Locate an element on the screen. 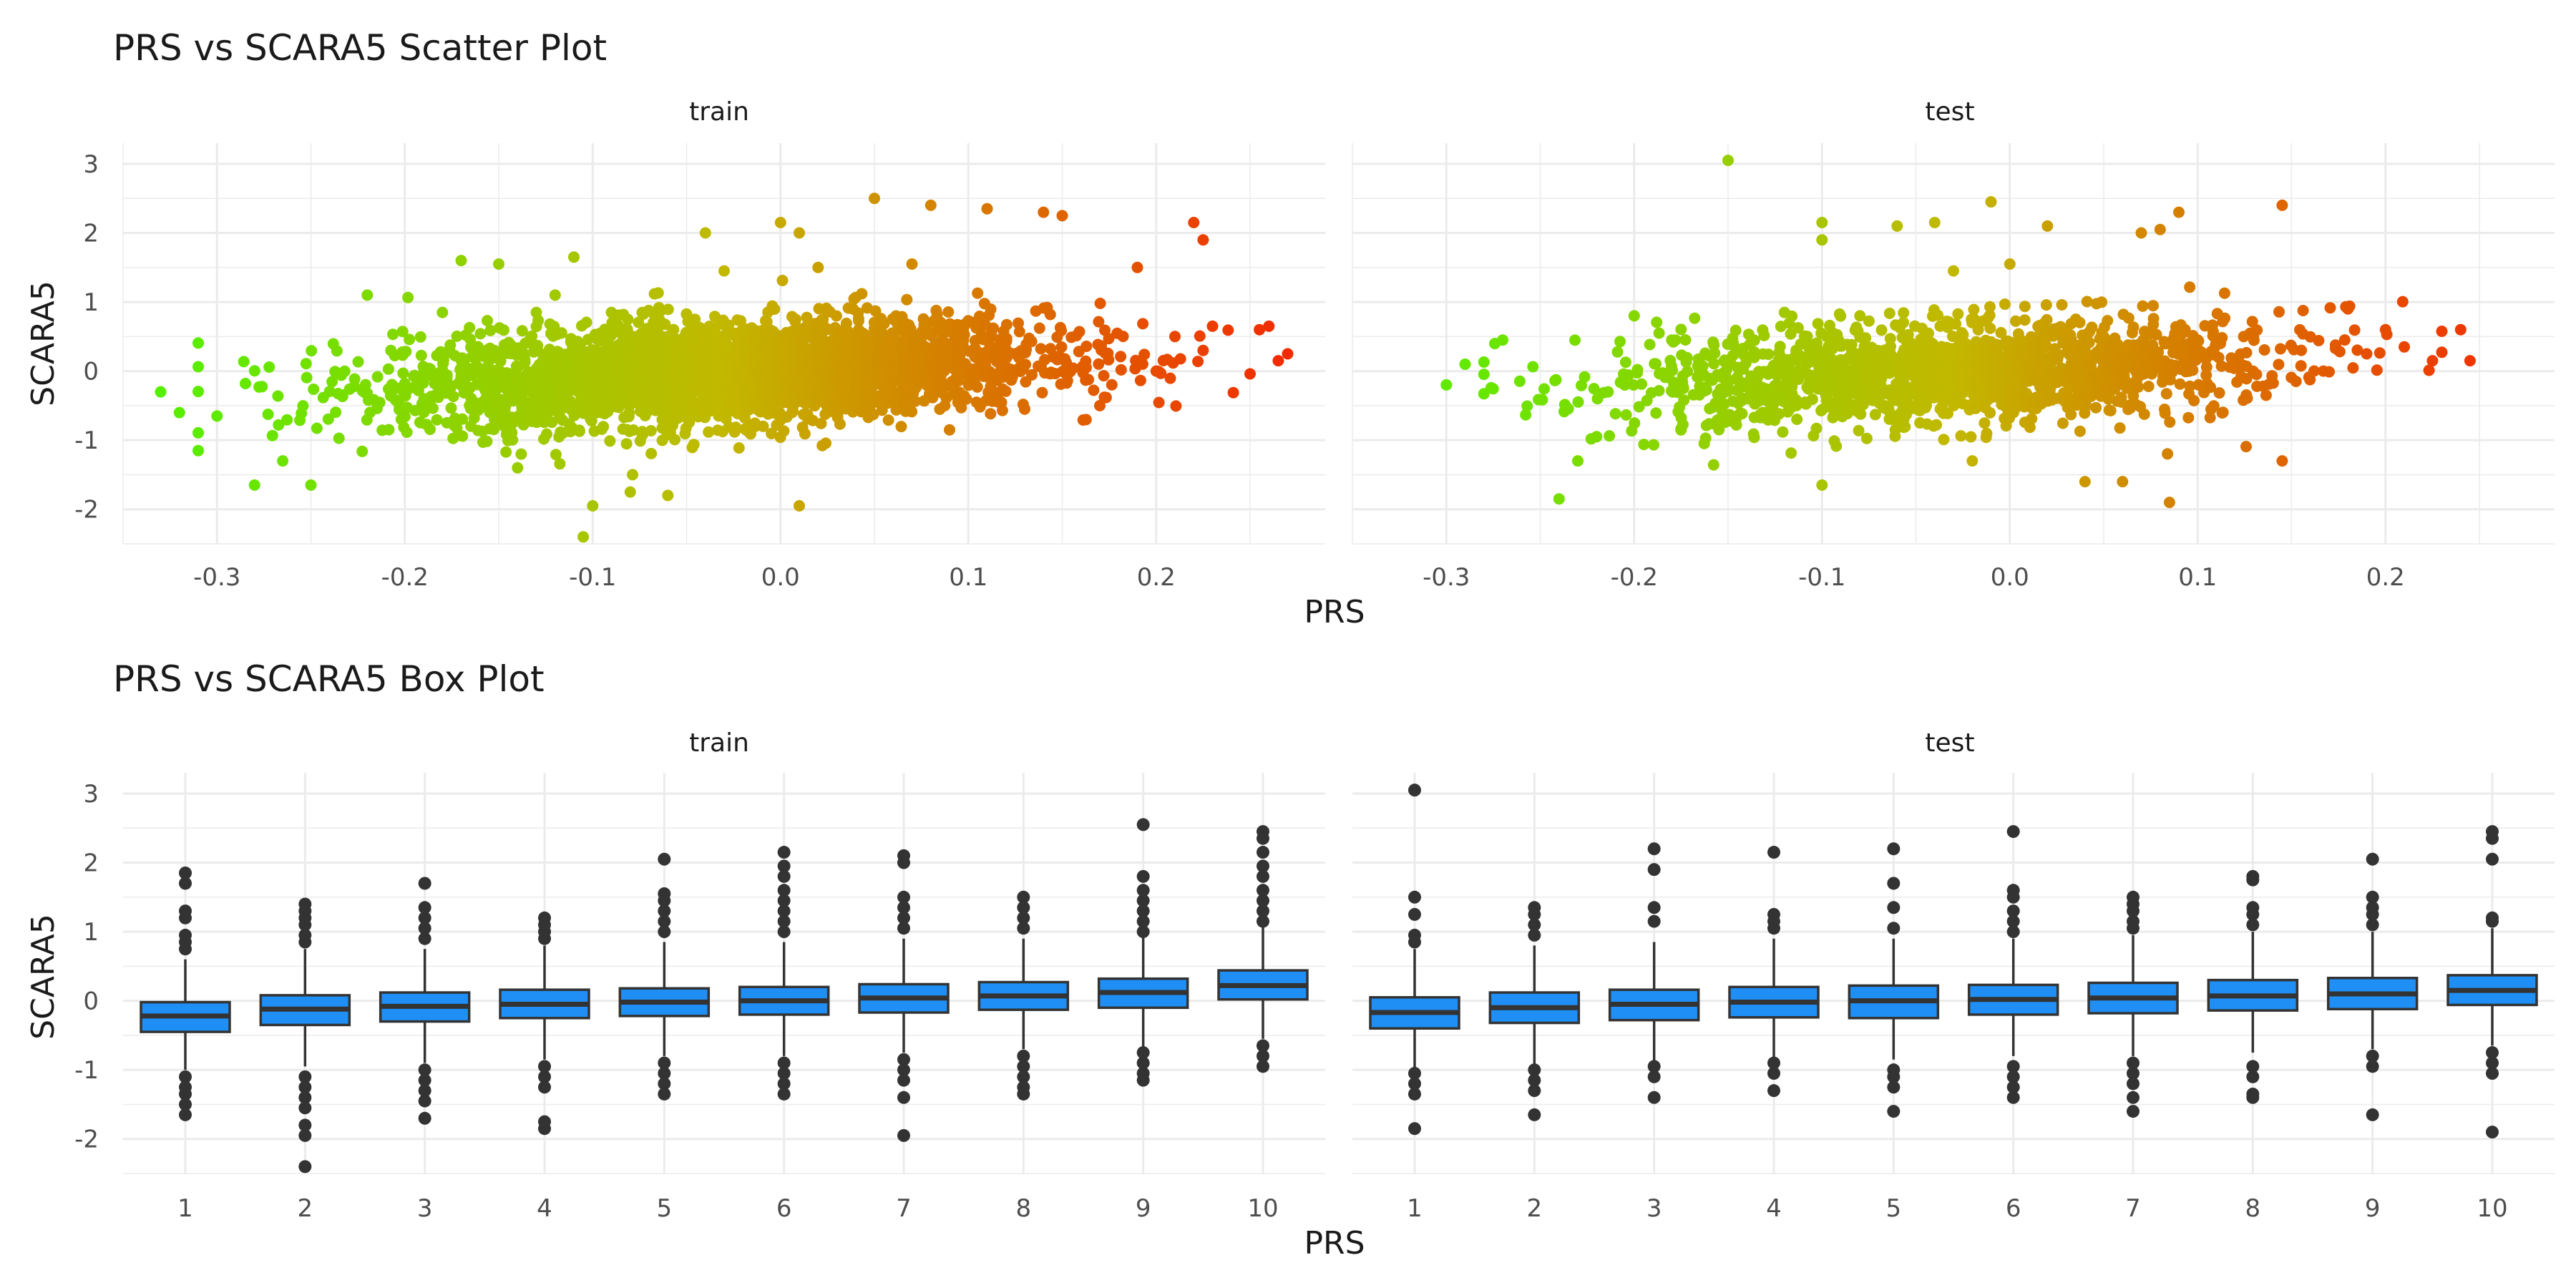  scatter-xtick-label-test-4: 0.1 is located at coordinates (2197, 577).